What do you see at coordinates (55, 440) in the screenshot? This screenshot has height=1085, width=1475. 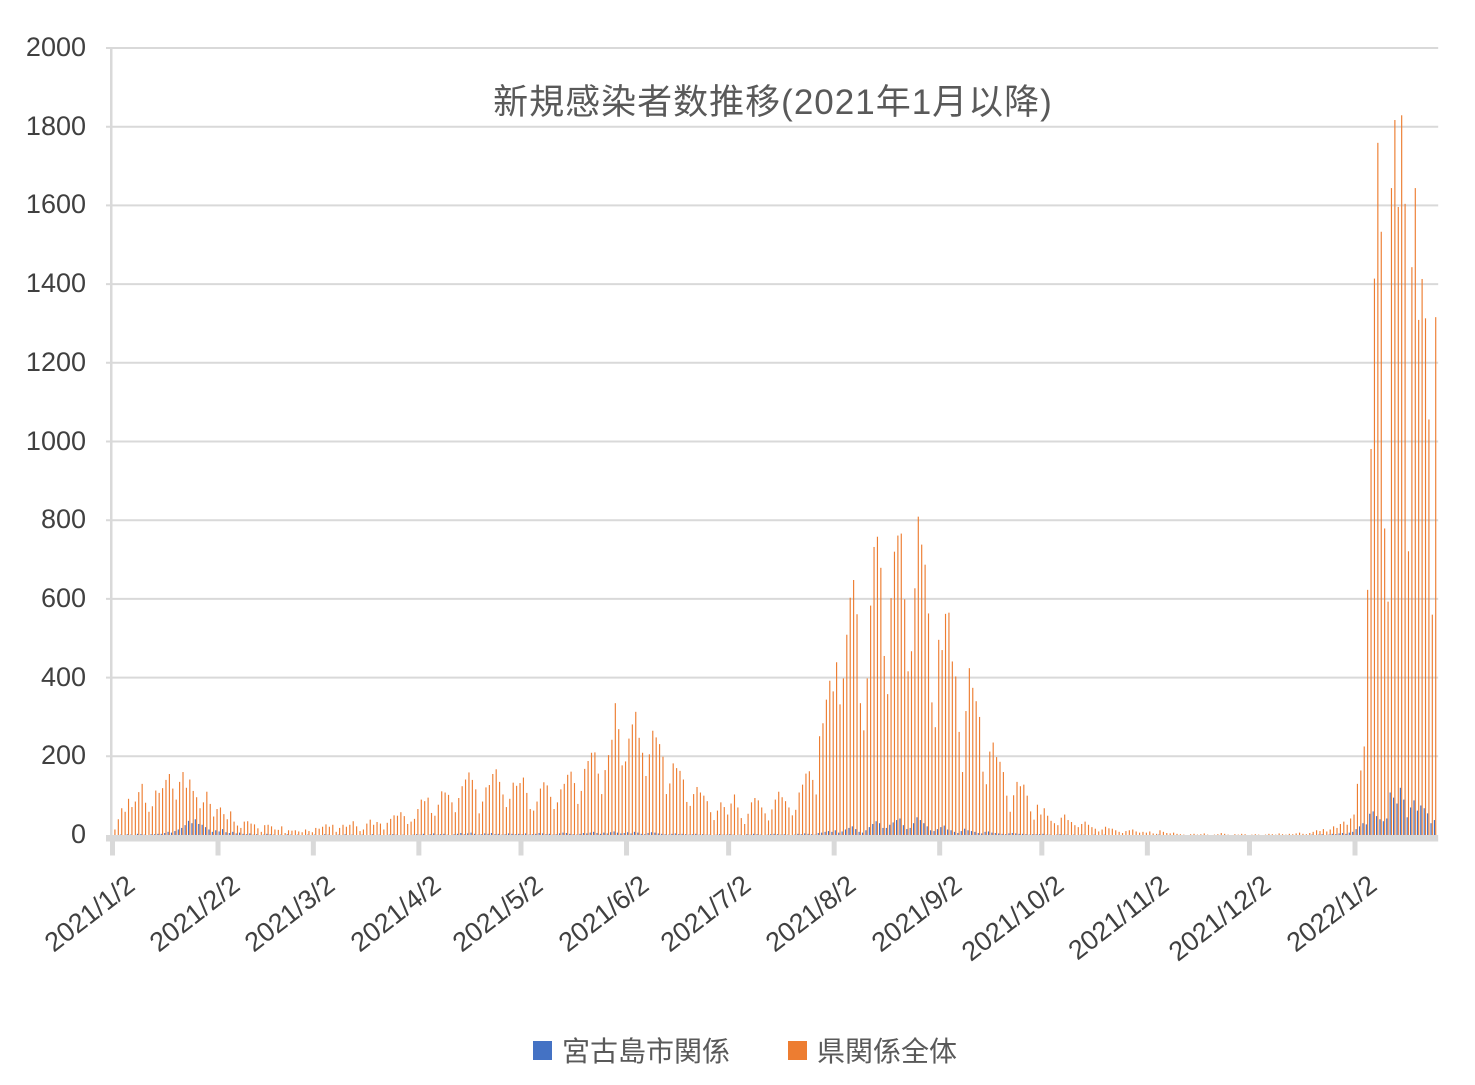 I see `y-axis-label: 1000` at bounding box center [55, 440].